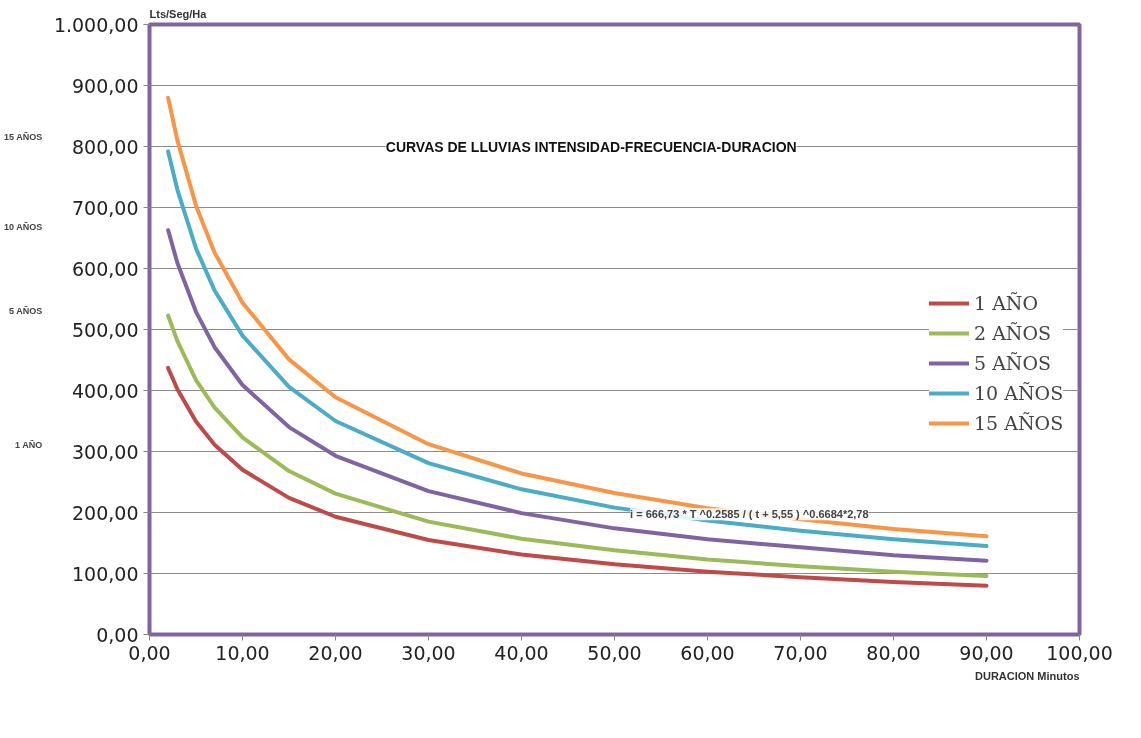  What do you see at coordinates (893, 652) in the screenshot?
I see `x-tick-label: 80,00` at bounding box center [893, 652].